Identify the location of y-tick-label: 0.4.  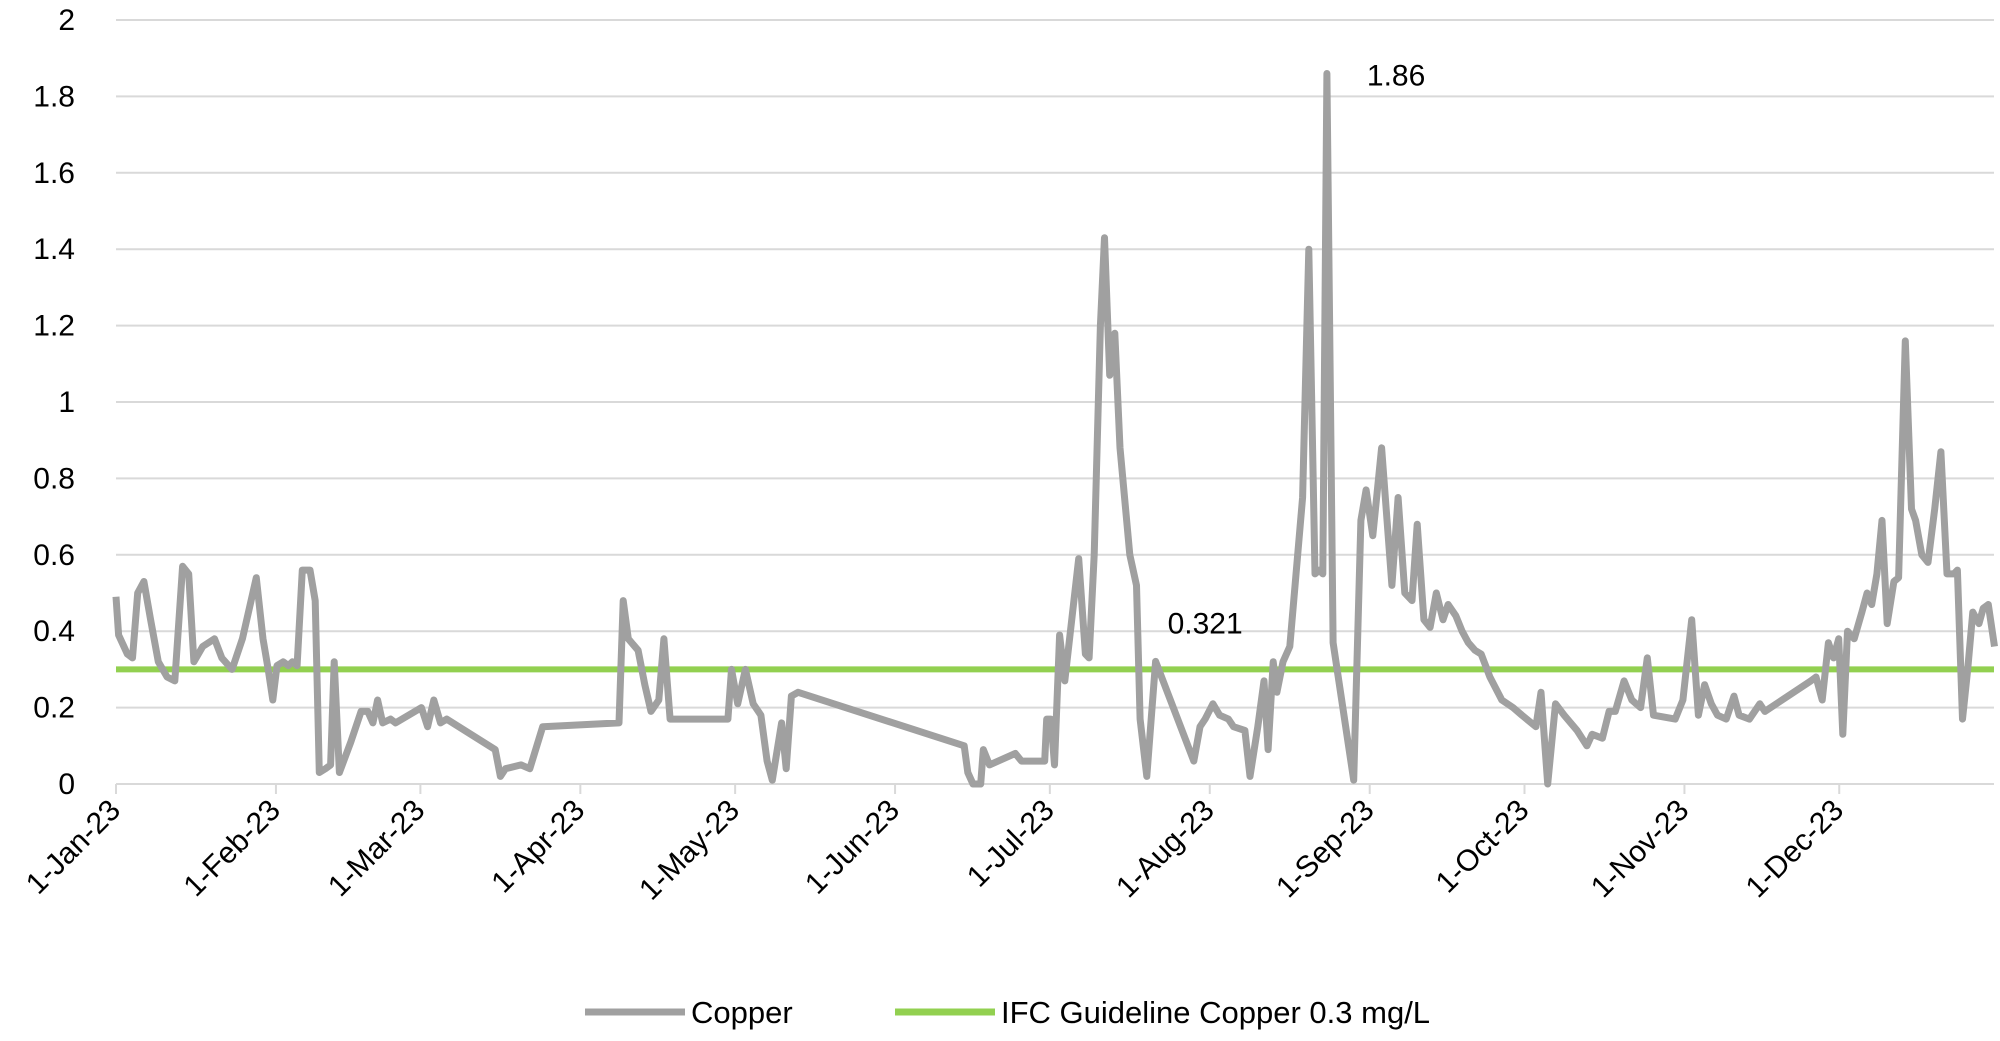
(54, 631).